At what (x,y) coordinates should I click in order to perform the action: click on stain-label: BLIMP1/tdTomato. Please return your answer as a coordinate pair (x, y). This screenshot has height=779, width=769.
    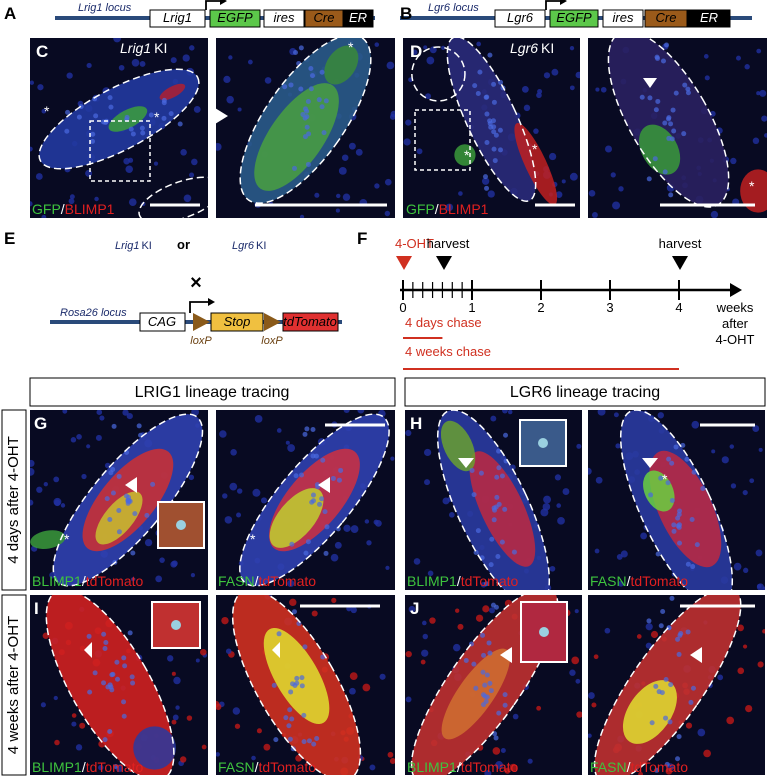
    Looking at the image, I should click on (88, 767).